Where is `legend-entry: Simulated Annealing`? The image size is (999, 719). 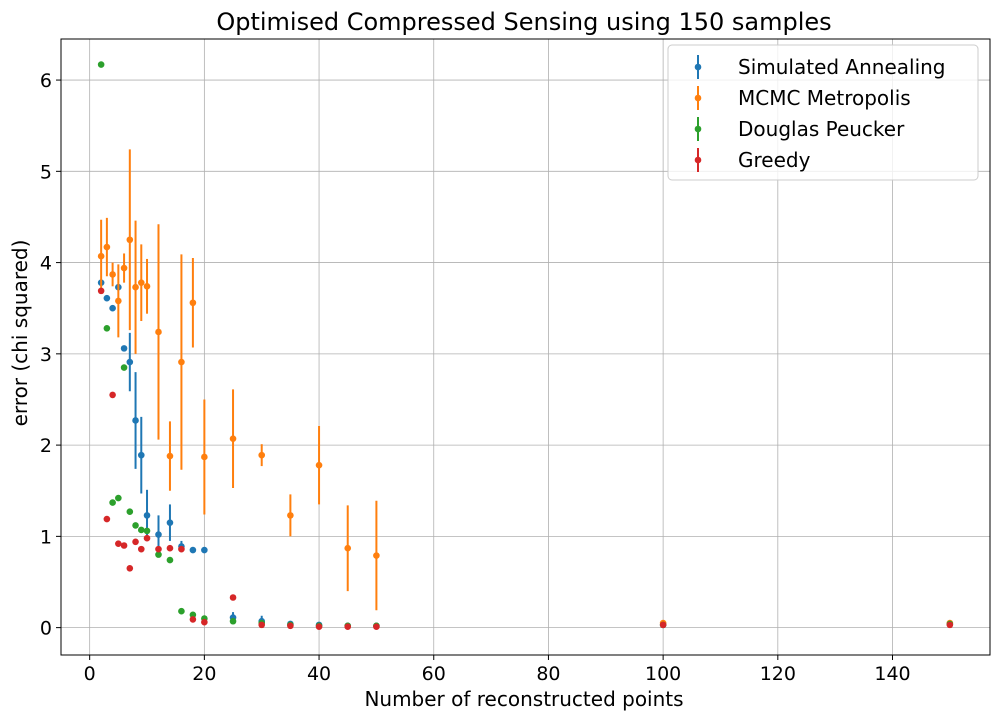
legend-entry: Simulated Annealing is located at coordinates (820, 67).